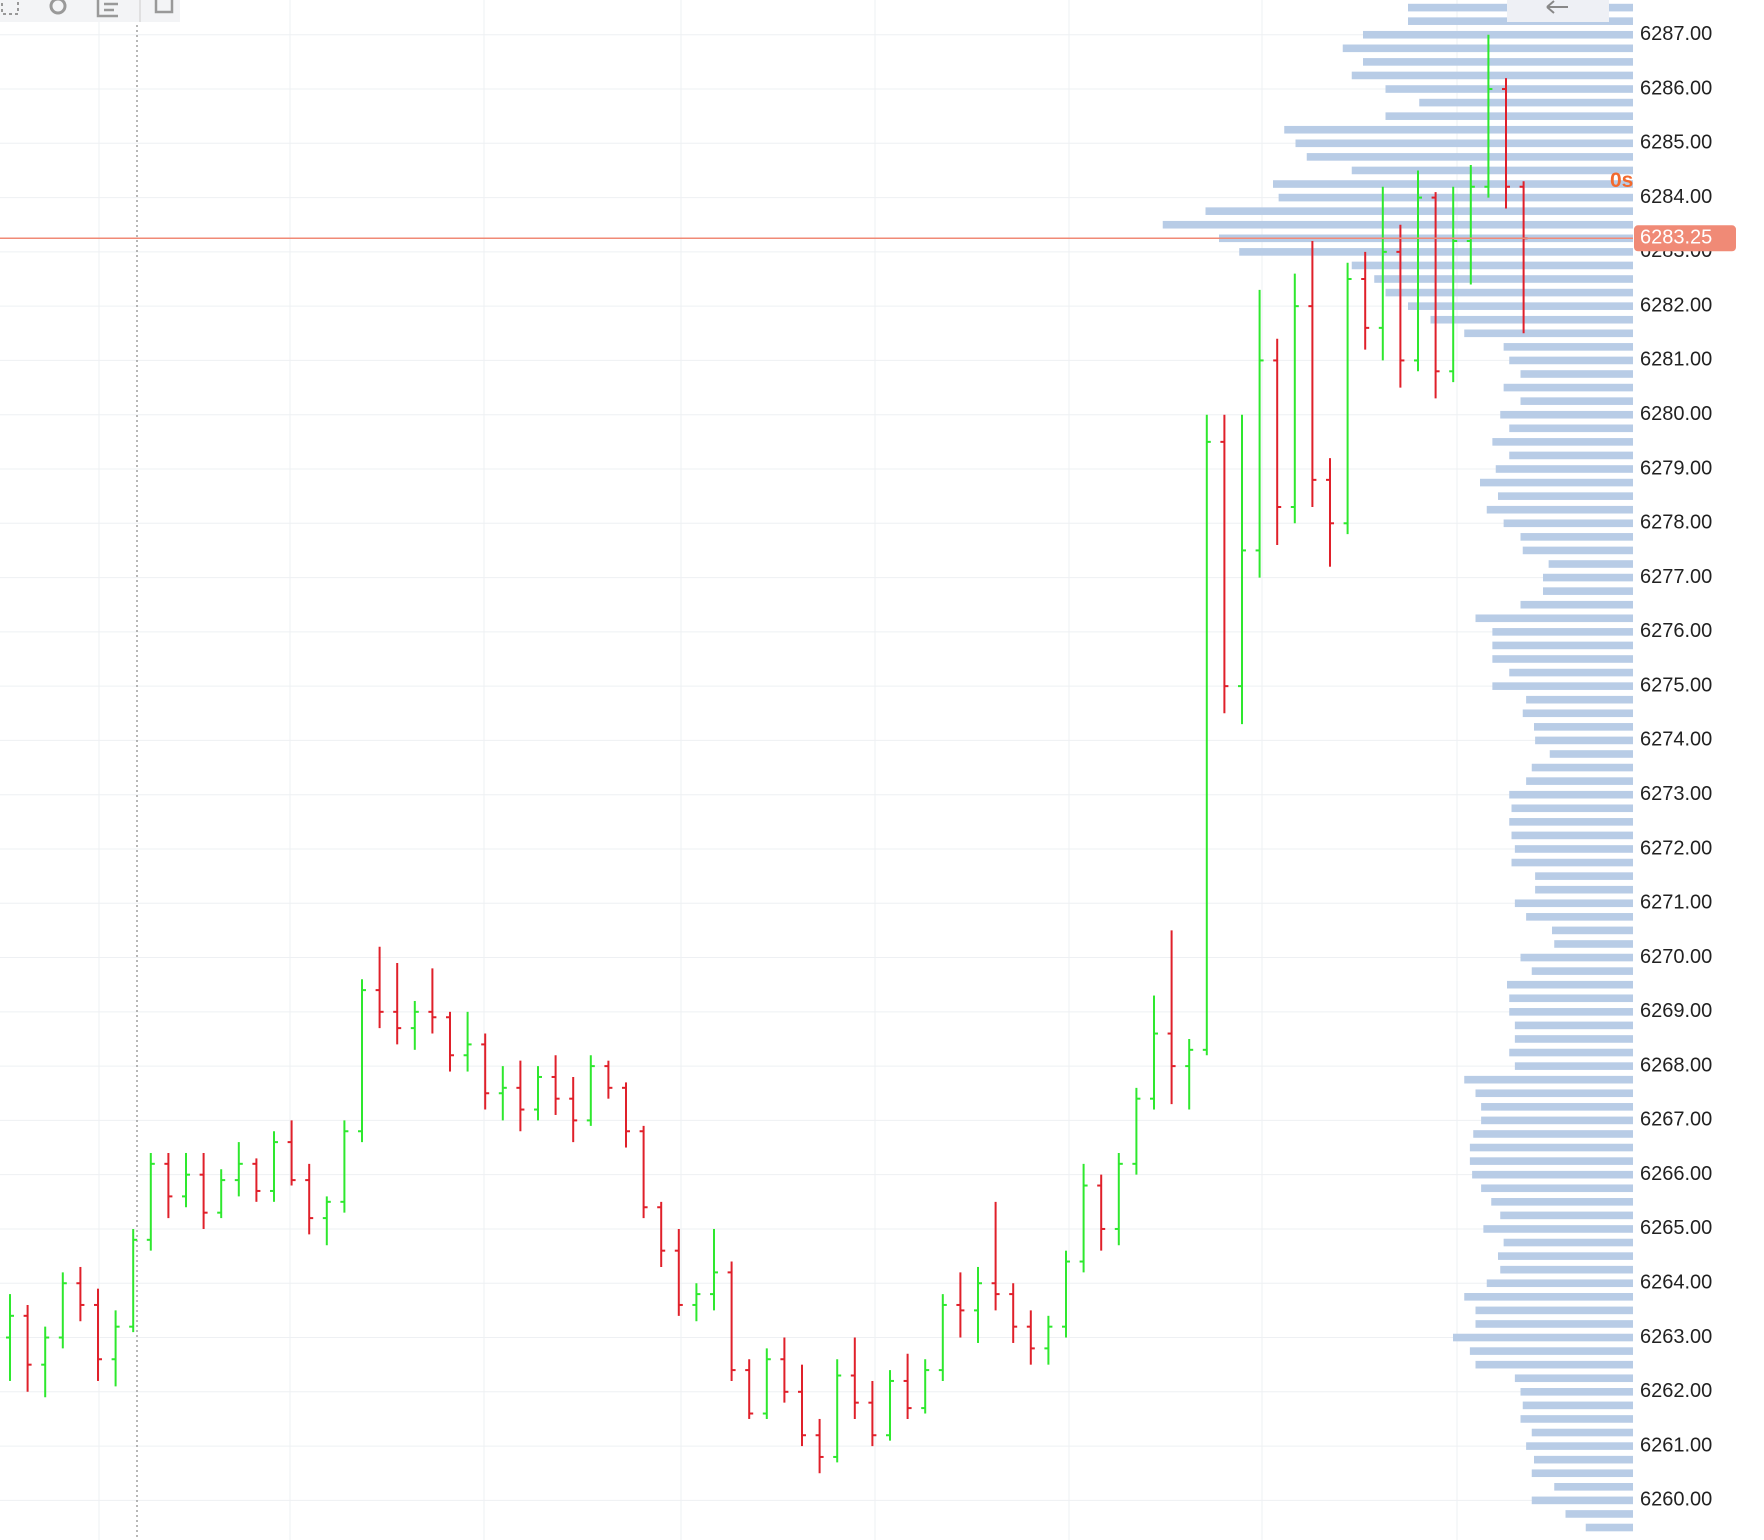 The height and width of the screenshot is (1540, 1764). I want to click on y-tick-label: 6264.00, so click(1676, 1283).